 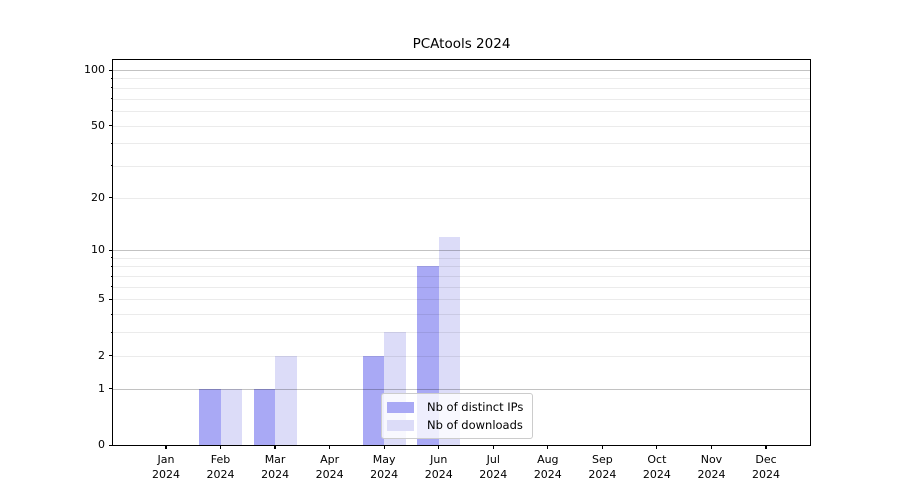 I want to click on x-tick-month: Mar, so click(x=275, y=459).